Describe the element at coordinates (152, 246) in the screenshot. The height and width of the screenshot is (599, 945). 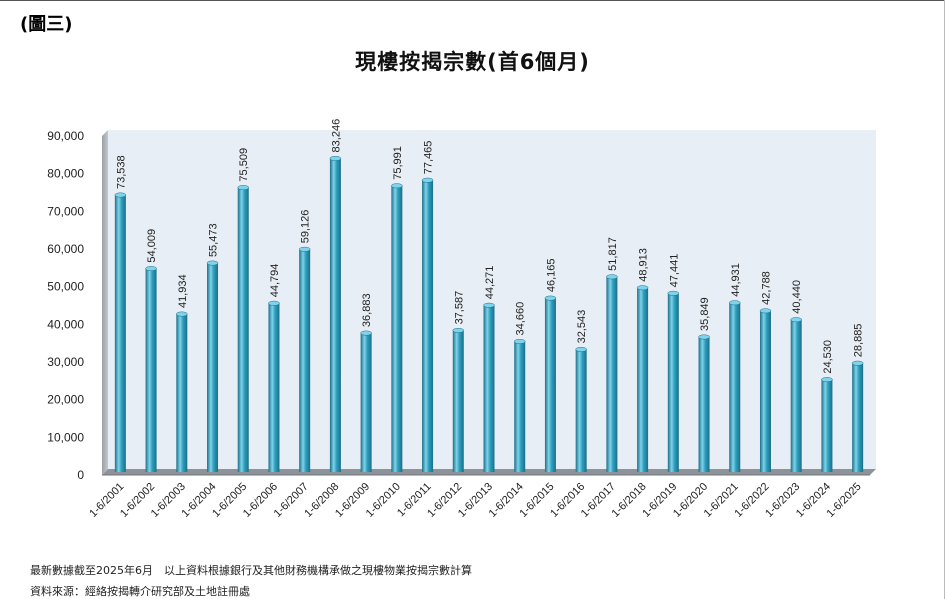
I see `data-label: 54,009` at that location.